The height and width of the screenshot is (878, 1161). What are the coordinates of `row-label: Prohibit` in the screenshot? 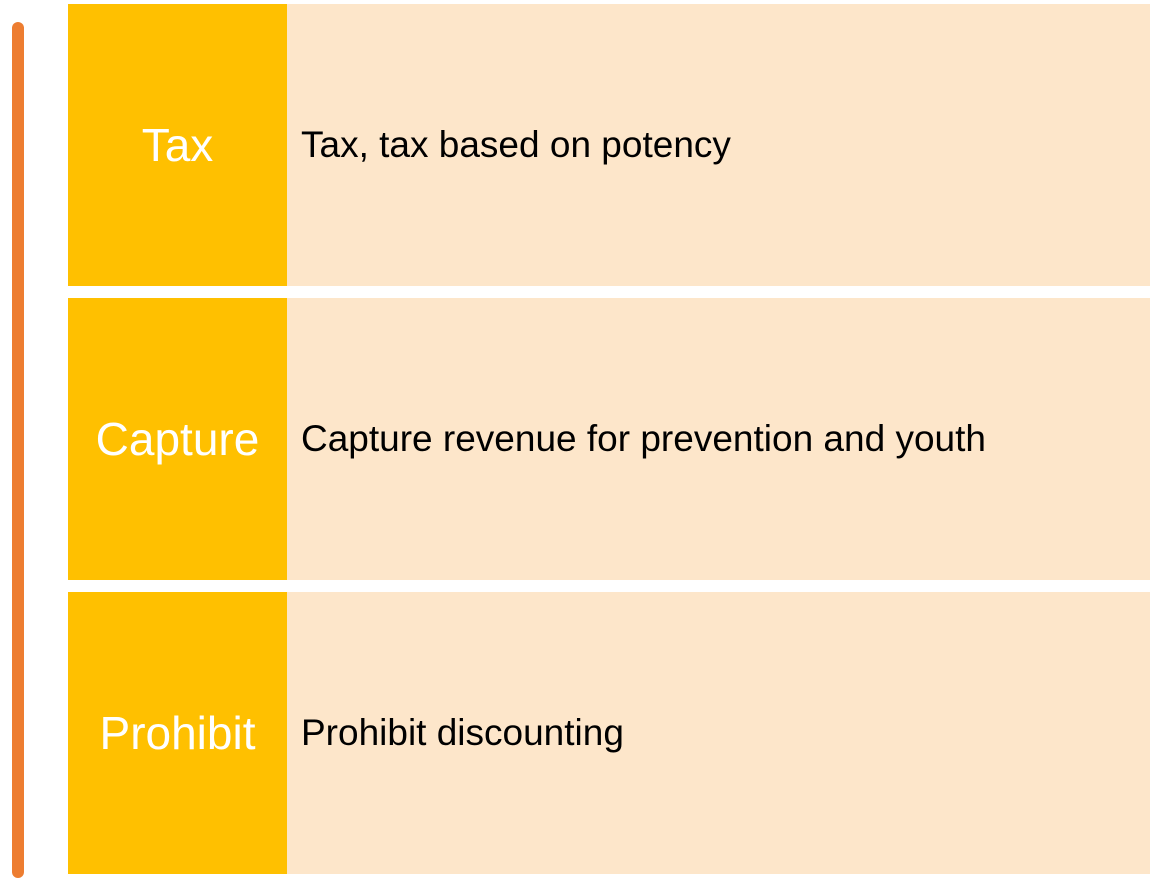 It's located at (177, 733).